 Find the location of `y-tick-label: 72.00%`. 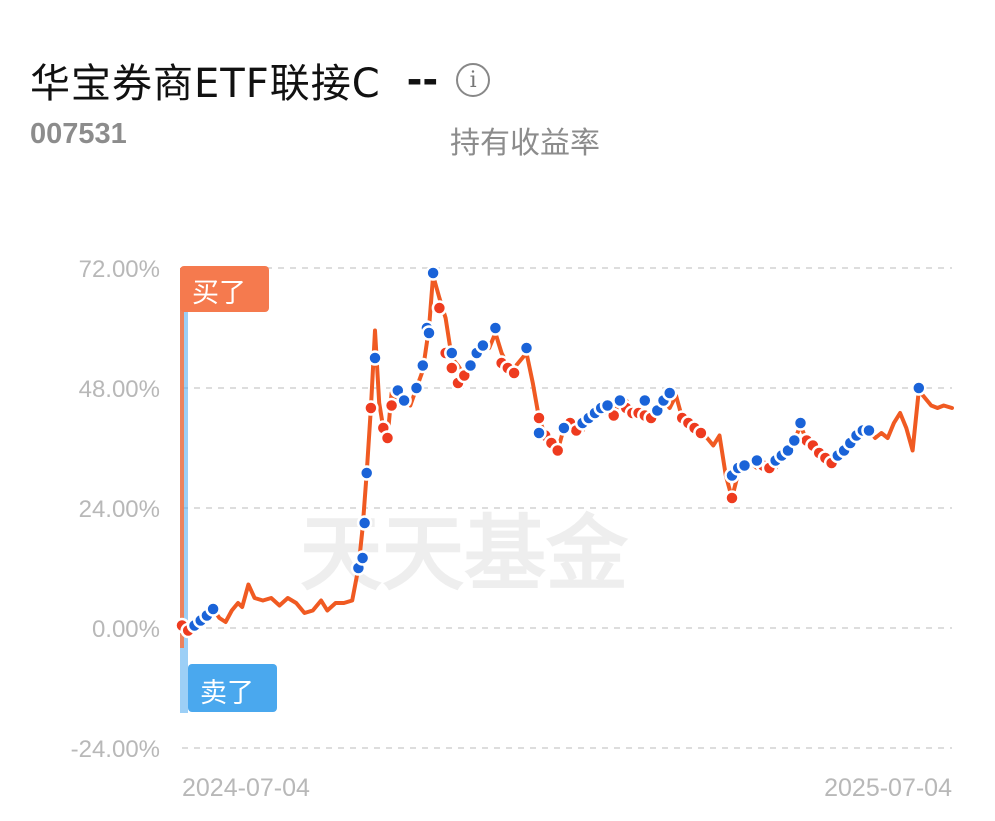

y-tick-label: 72.00% is located at coordinates (119, 269).